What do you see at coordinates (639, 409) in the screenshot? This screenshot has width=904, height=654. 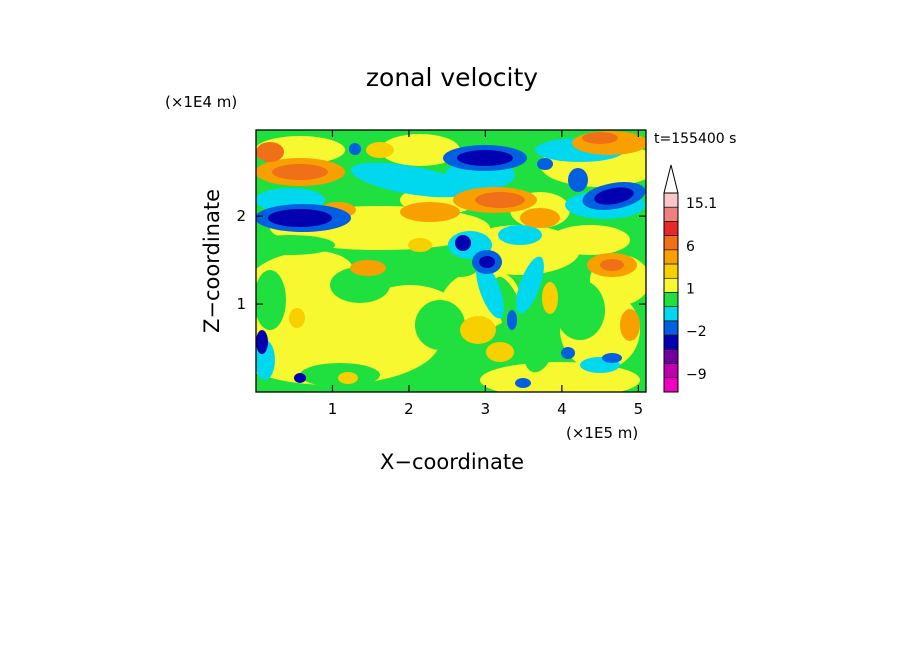 I see `x-tick-label: 5` at bounding box center [639, 409].